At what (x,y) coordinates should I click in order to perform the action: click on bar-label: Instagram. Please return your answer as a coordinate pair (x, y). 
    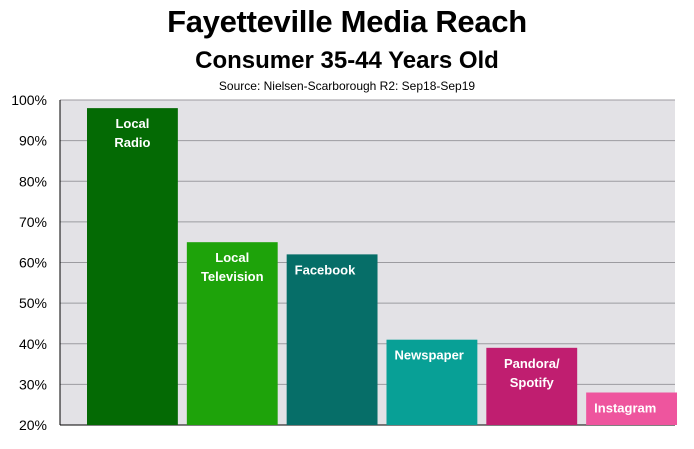
    Looking at the image, I should click on (625, 408).